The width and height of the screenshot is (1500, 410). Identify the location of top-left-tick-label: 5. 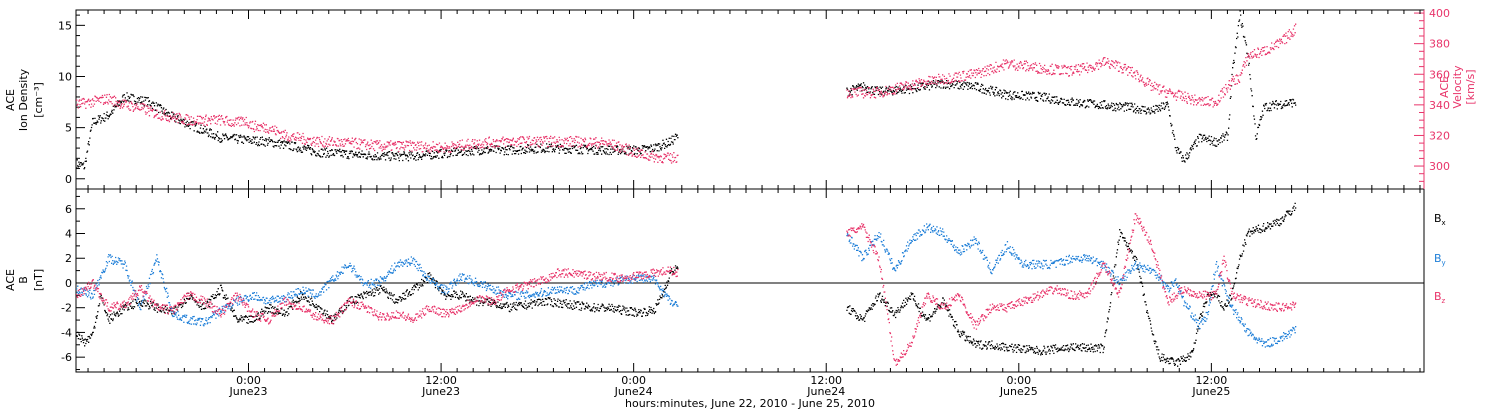
(68, 128).